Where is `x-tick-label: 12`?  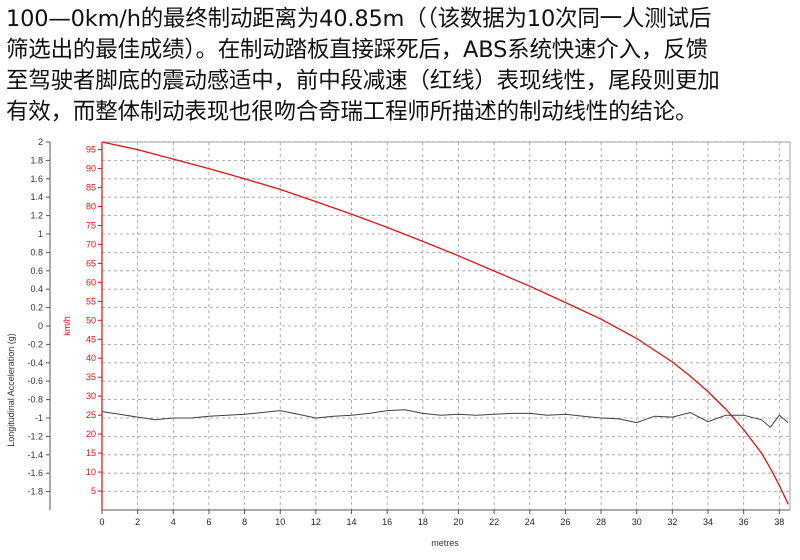 x-tick-label: 12 is located at coordinates (316, 522).